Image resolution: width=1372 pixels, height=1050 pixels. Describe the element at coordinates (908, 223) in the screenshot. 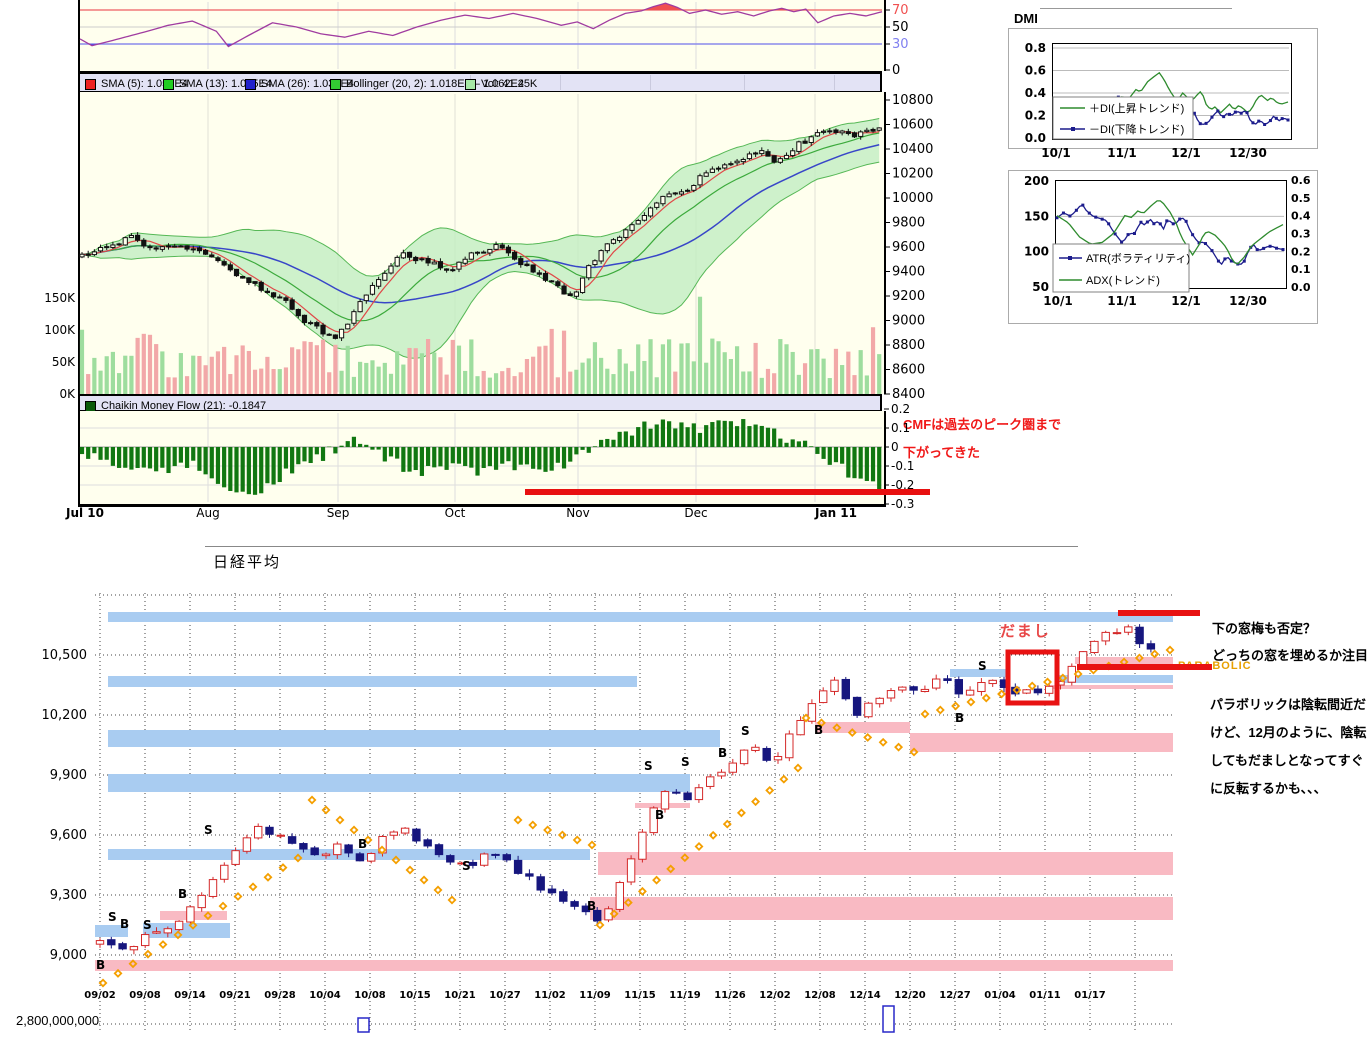

I see `price-tick-label: 9800` at that location.